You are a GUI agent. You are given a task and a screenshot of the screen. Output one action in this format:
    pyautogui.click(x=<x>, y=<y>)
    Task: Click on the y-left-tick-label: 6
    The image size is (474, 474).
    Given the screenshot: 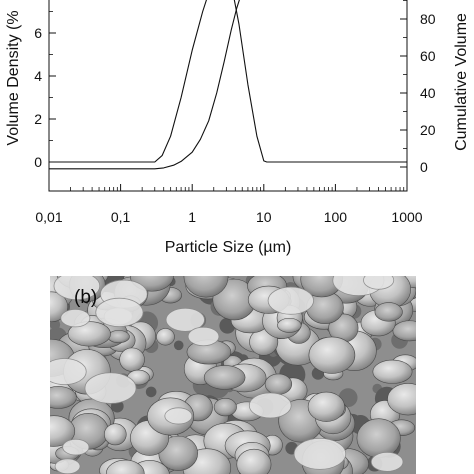 What is the action you would take?
    pyautogui.click(x=38, y=33)
    